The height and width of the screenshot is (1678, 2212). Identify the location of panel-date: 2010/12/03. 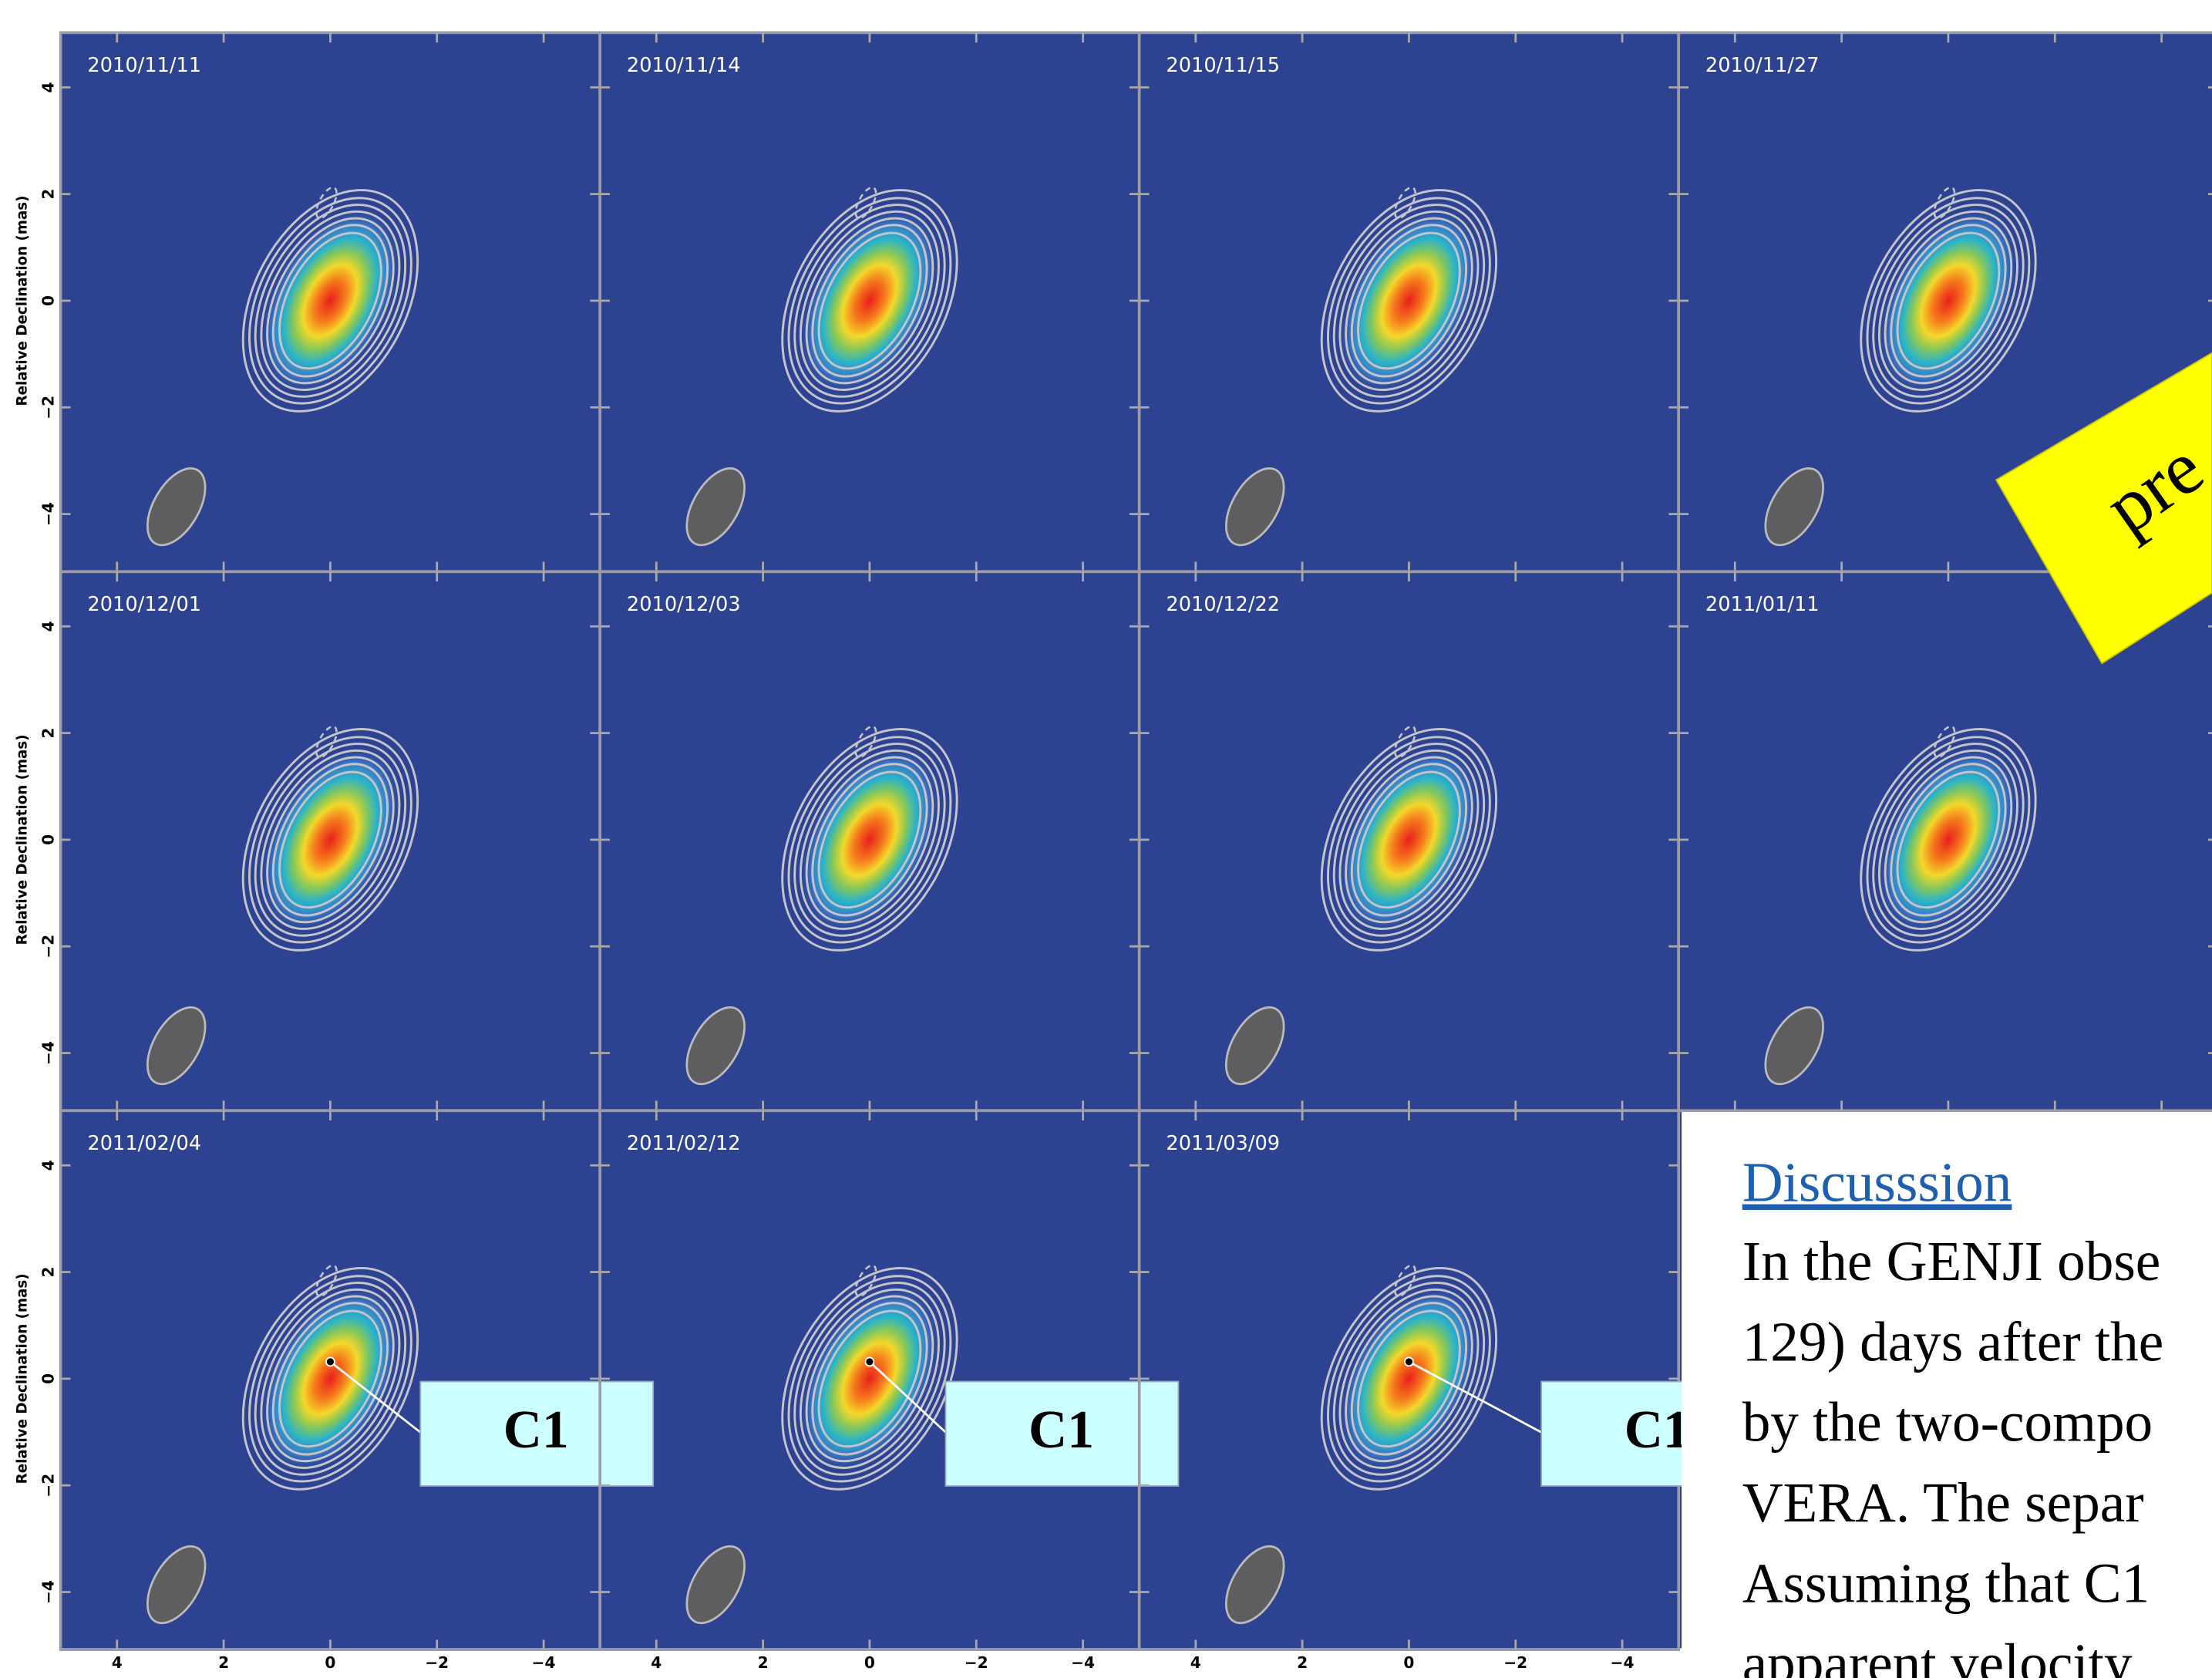
(684, 605).